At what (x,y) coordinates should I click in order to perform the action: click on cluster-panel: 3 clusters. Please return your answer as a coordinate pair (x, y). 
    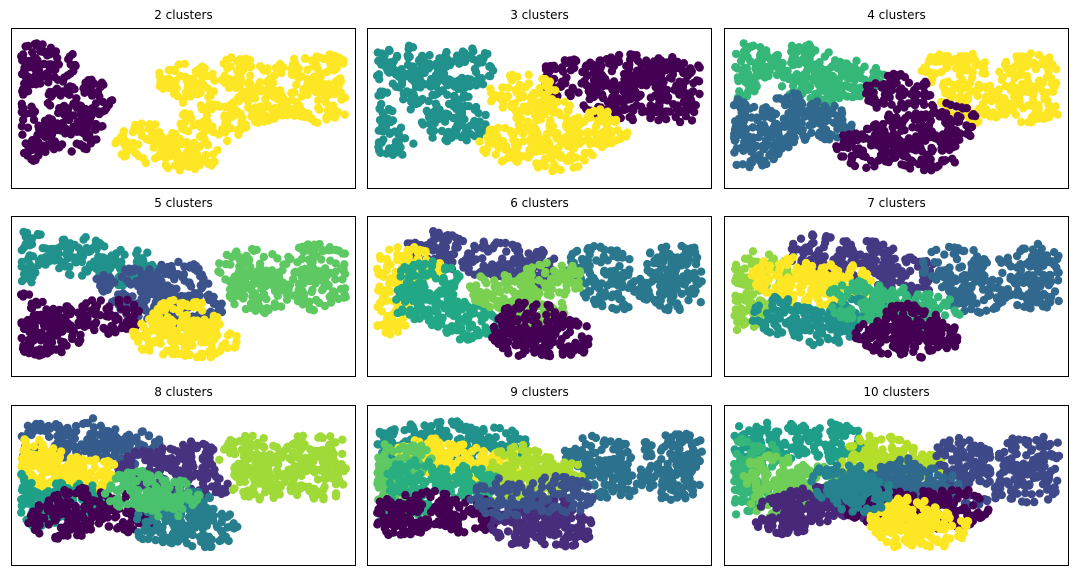
    Looking at the image, I should click on (539, 98).